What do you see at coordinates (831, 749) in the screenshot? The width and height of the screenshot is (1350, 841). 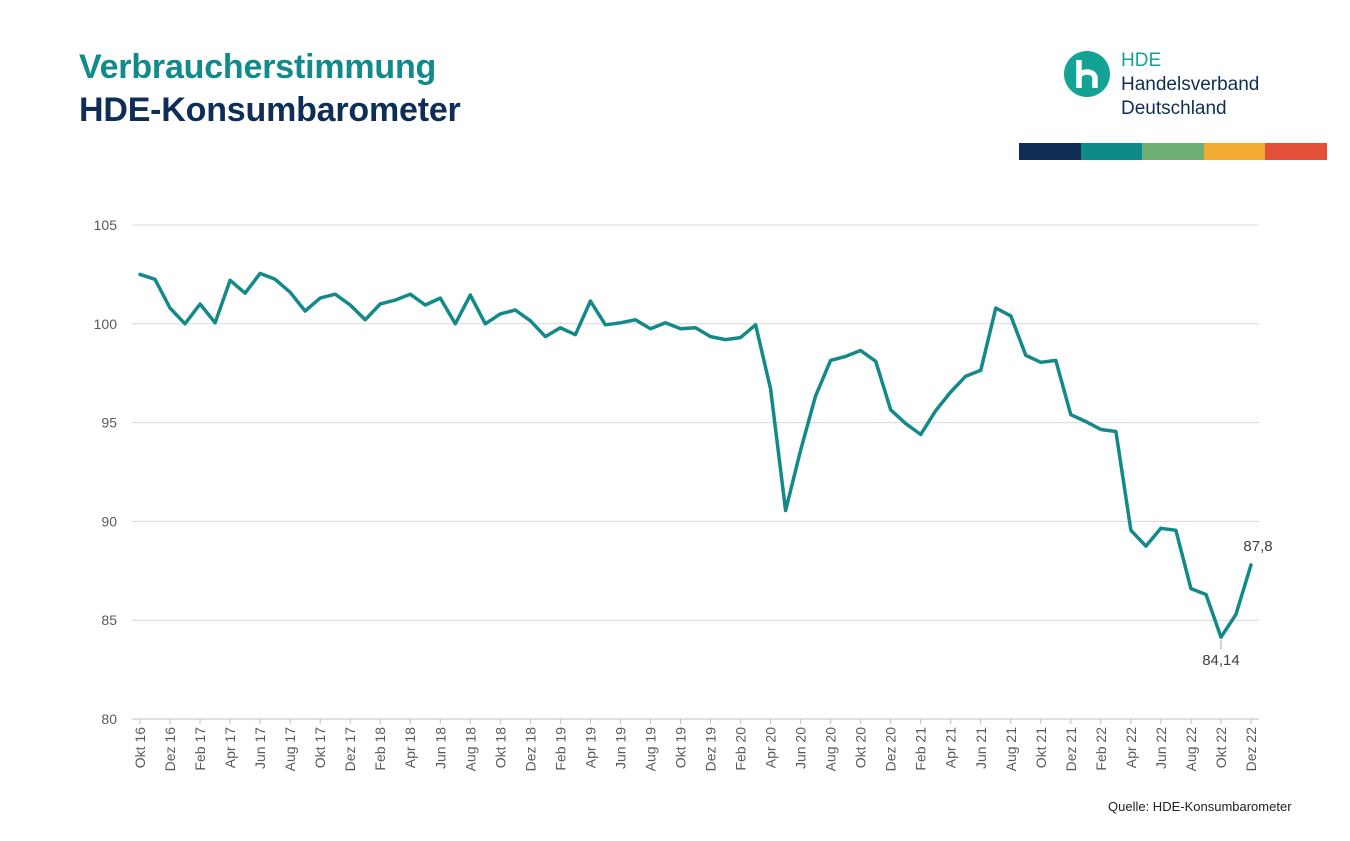 I see `x-tick-label: Aug 20` at bounding box center [831, 749].